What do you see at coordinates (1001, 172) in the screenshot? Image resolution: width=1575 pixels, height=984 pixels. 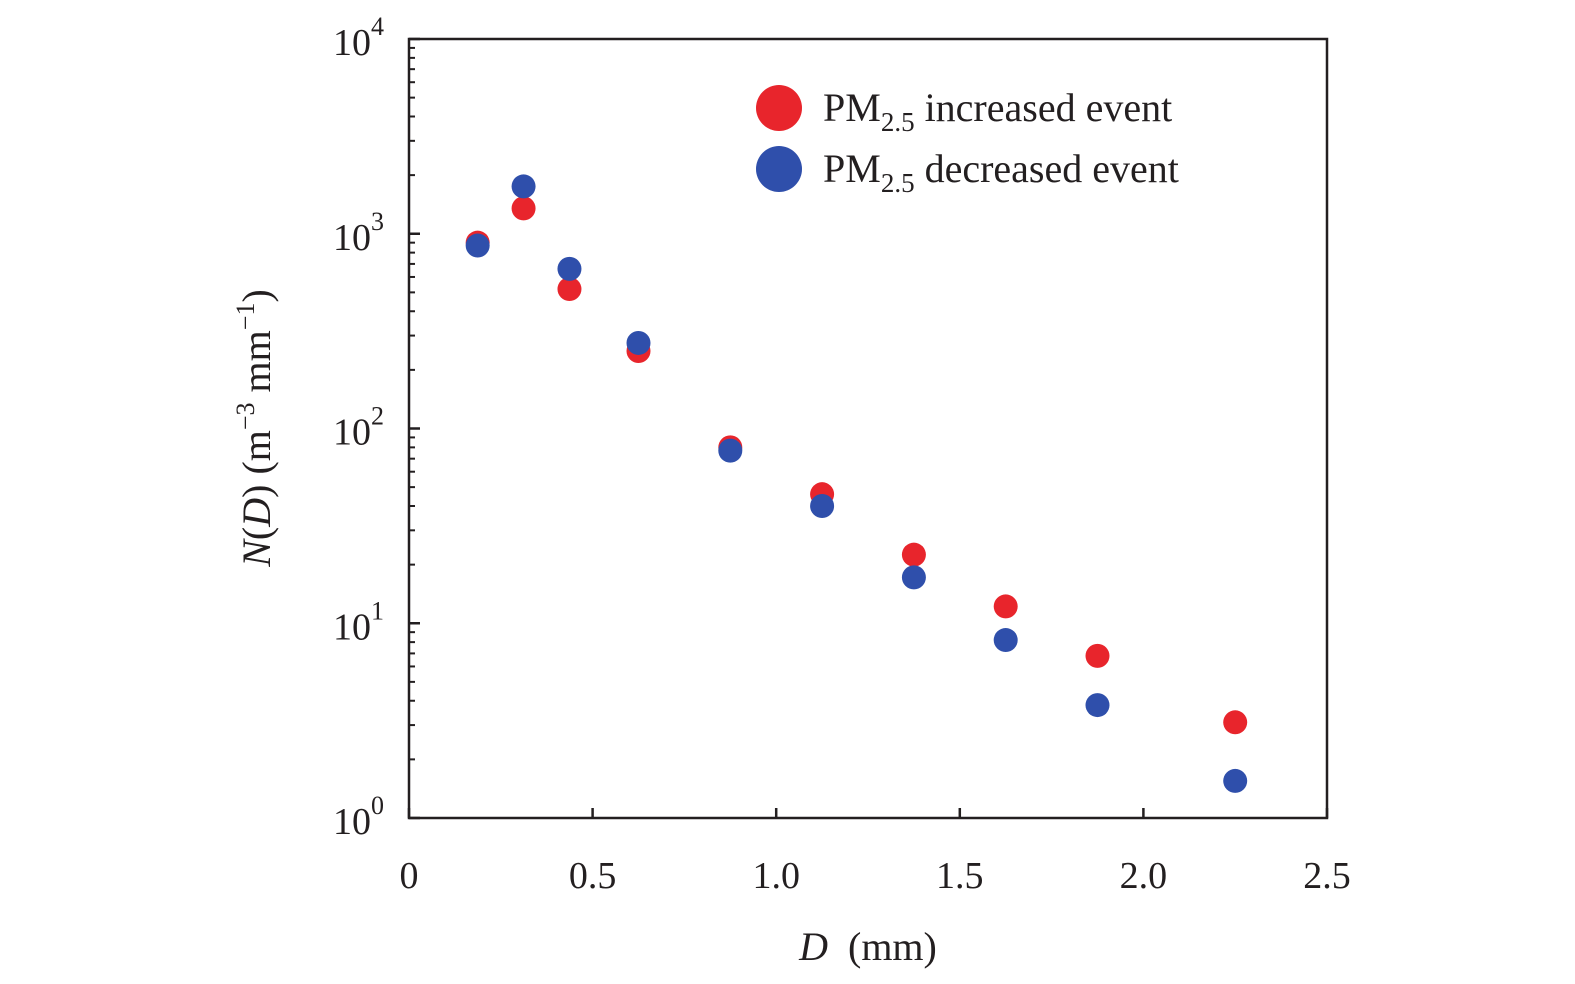 I see `legend-label-decreased: PM2.5 decreased event` at bounding box center [1001, 172].